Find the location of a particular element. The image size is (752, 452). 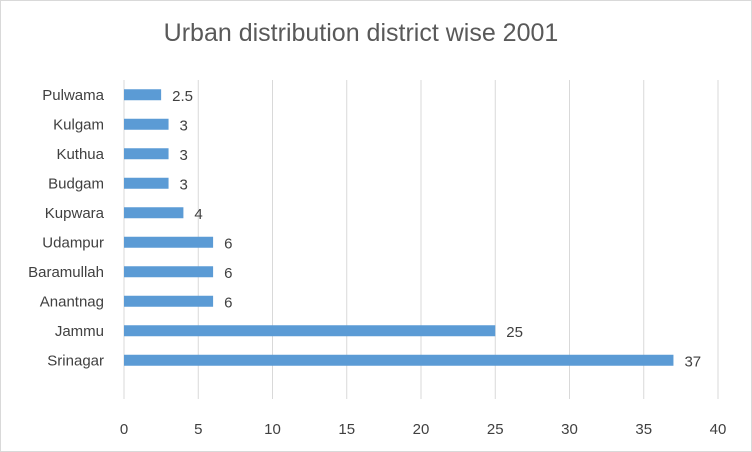

bar-jammu is located at coordinates (310, 331).